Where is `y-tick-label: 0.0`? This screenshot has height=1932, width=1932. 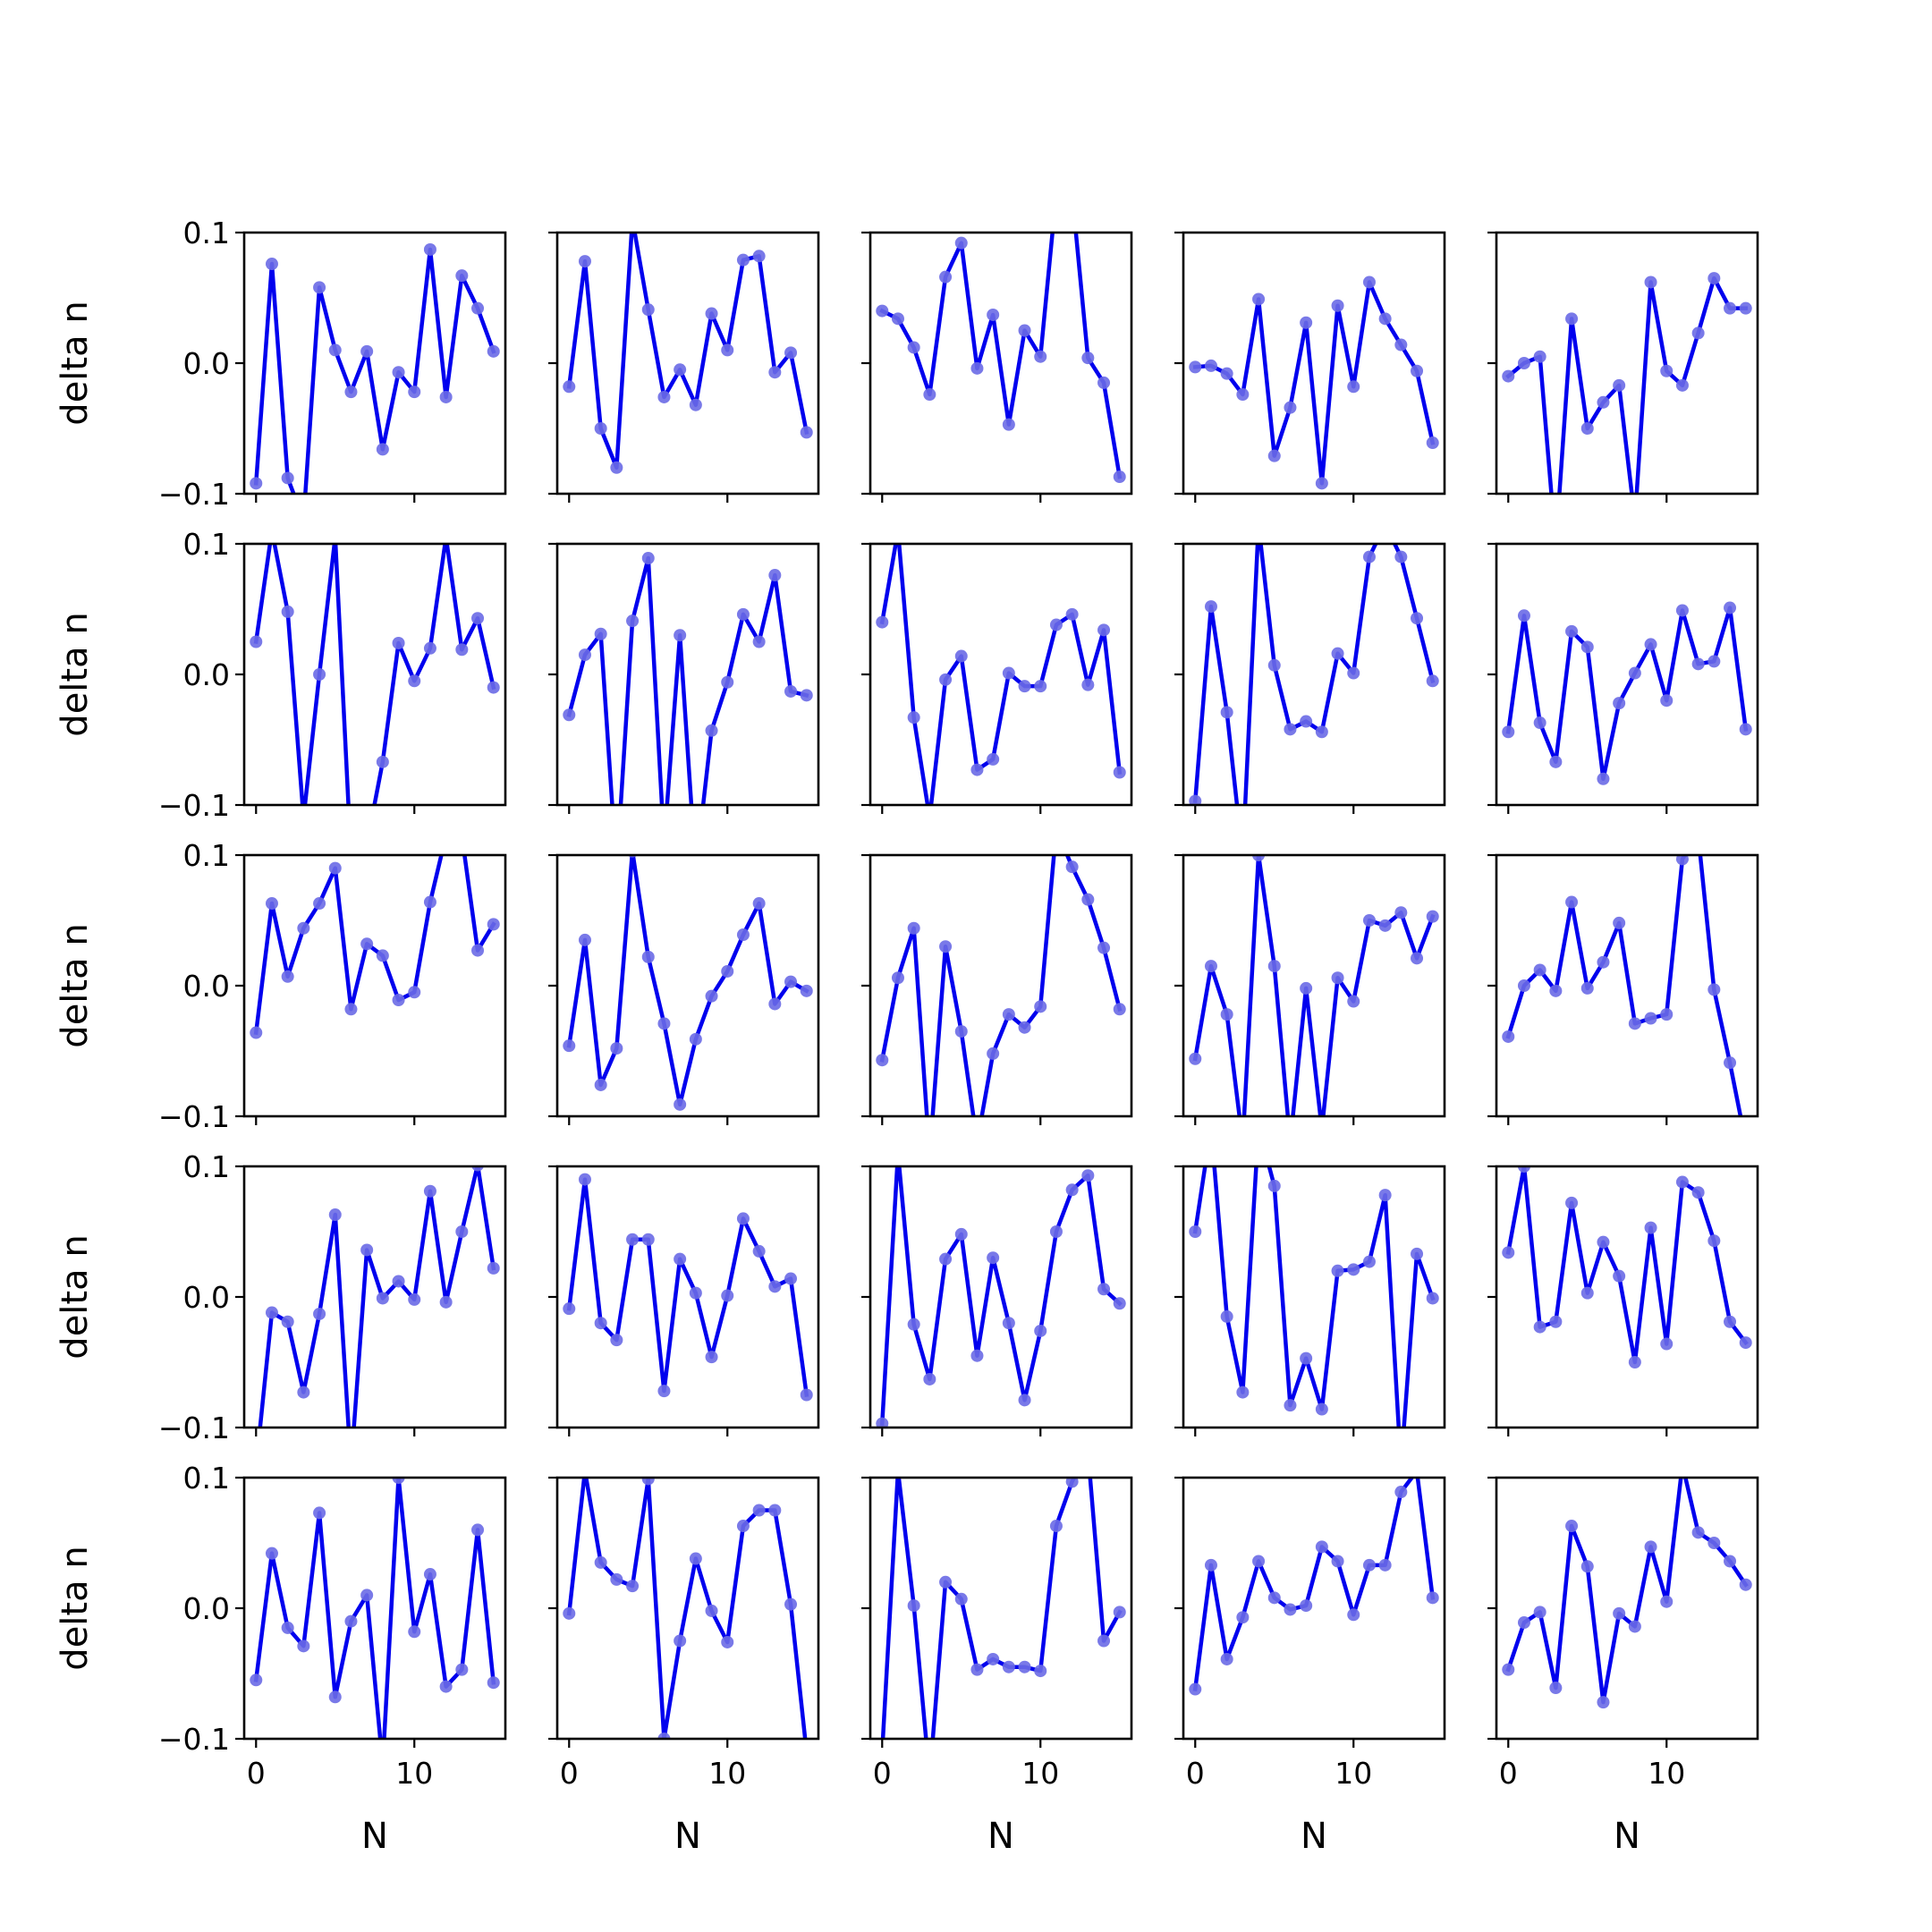 y-tick-label: 0.0 is located at coordinates (206, 363).